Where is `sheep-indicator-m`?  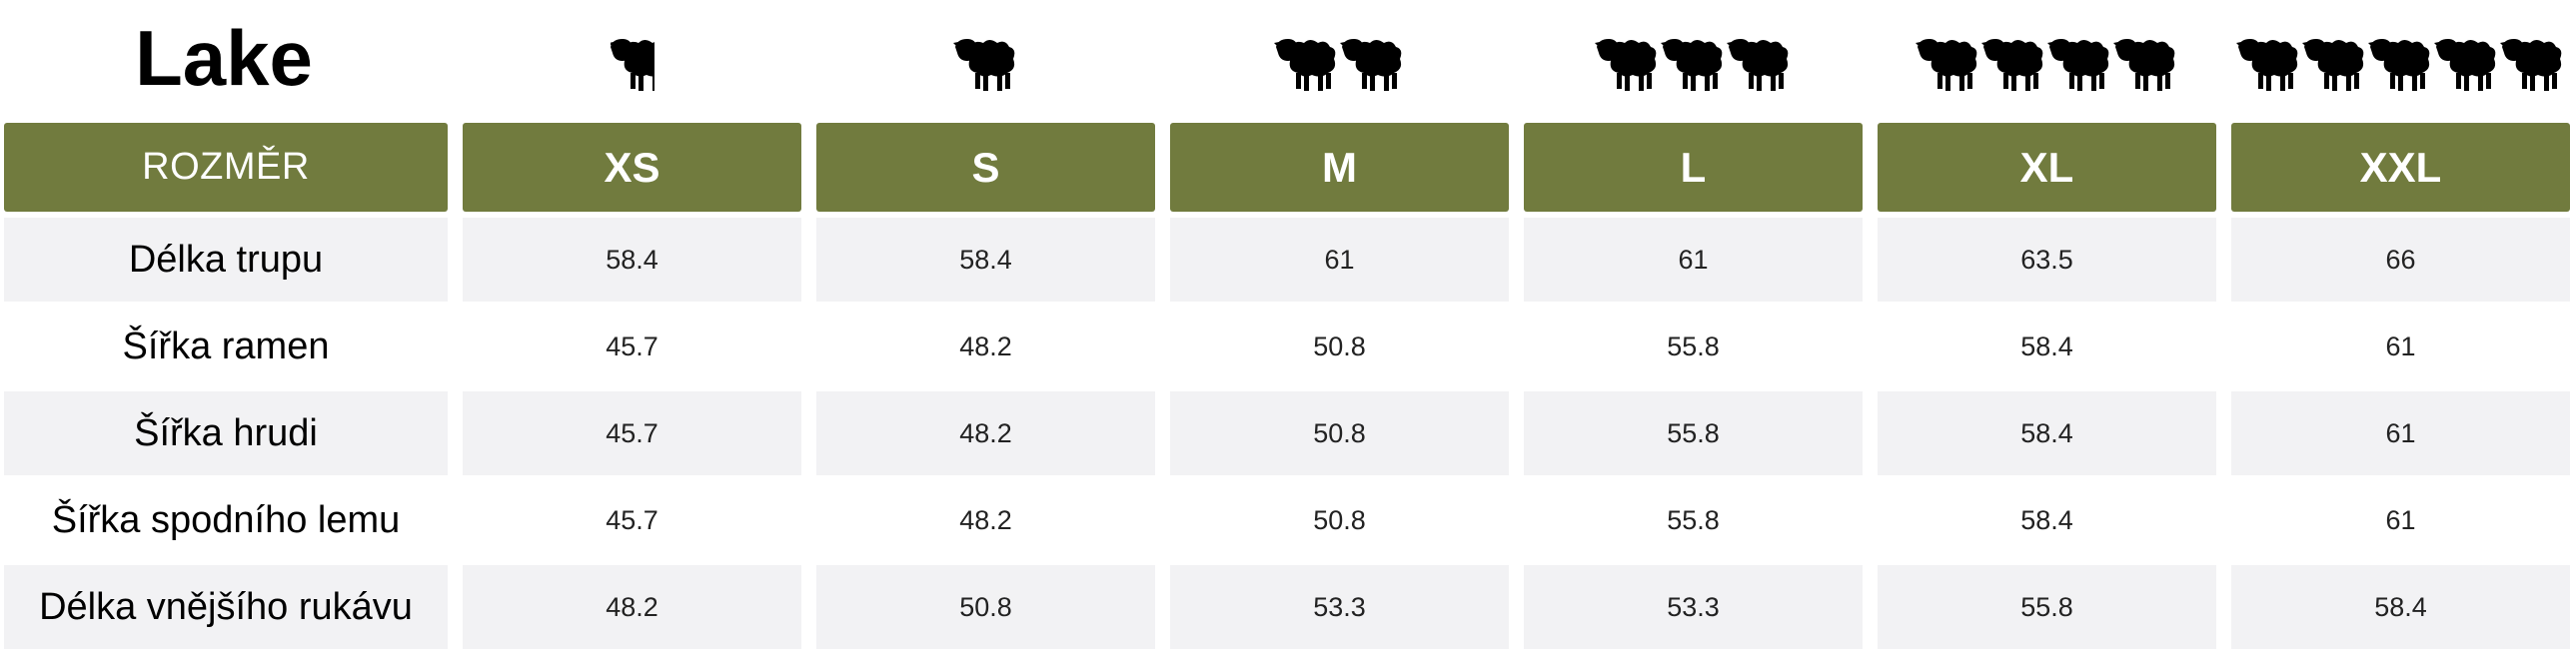 sheep-indicator-m is located at coordinates (1339, 63).